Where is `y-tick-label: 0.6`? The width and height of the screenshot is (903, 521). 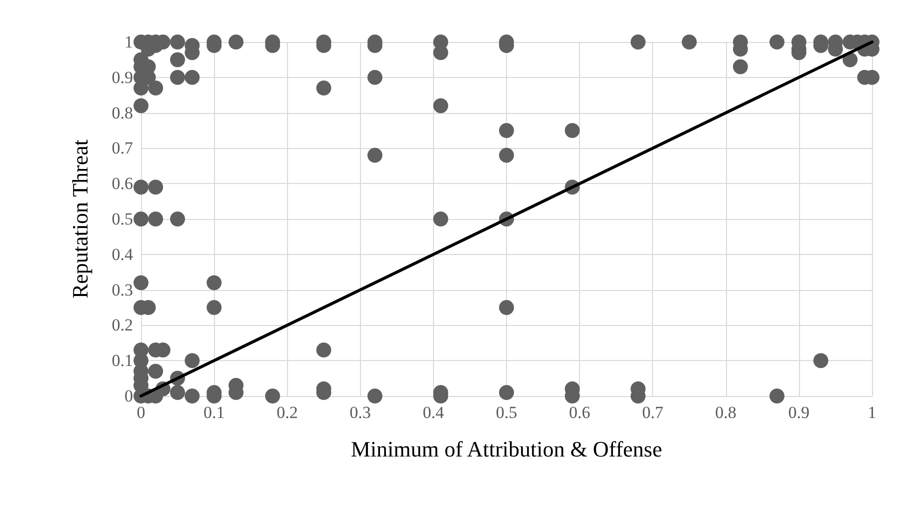
y-tick-label: 0.6 is located at coordinates (122, 184).